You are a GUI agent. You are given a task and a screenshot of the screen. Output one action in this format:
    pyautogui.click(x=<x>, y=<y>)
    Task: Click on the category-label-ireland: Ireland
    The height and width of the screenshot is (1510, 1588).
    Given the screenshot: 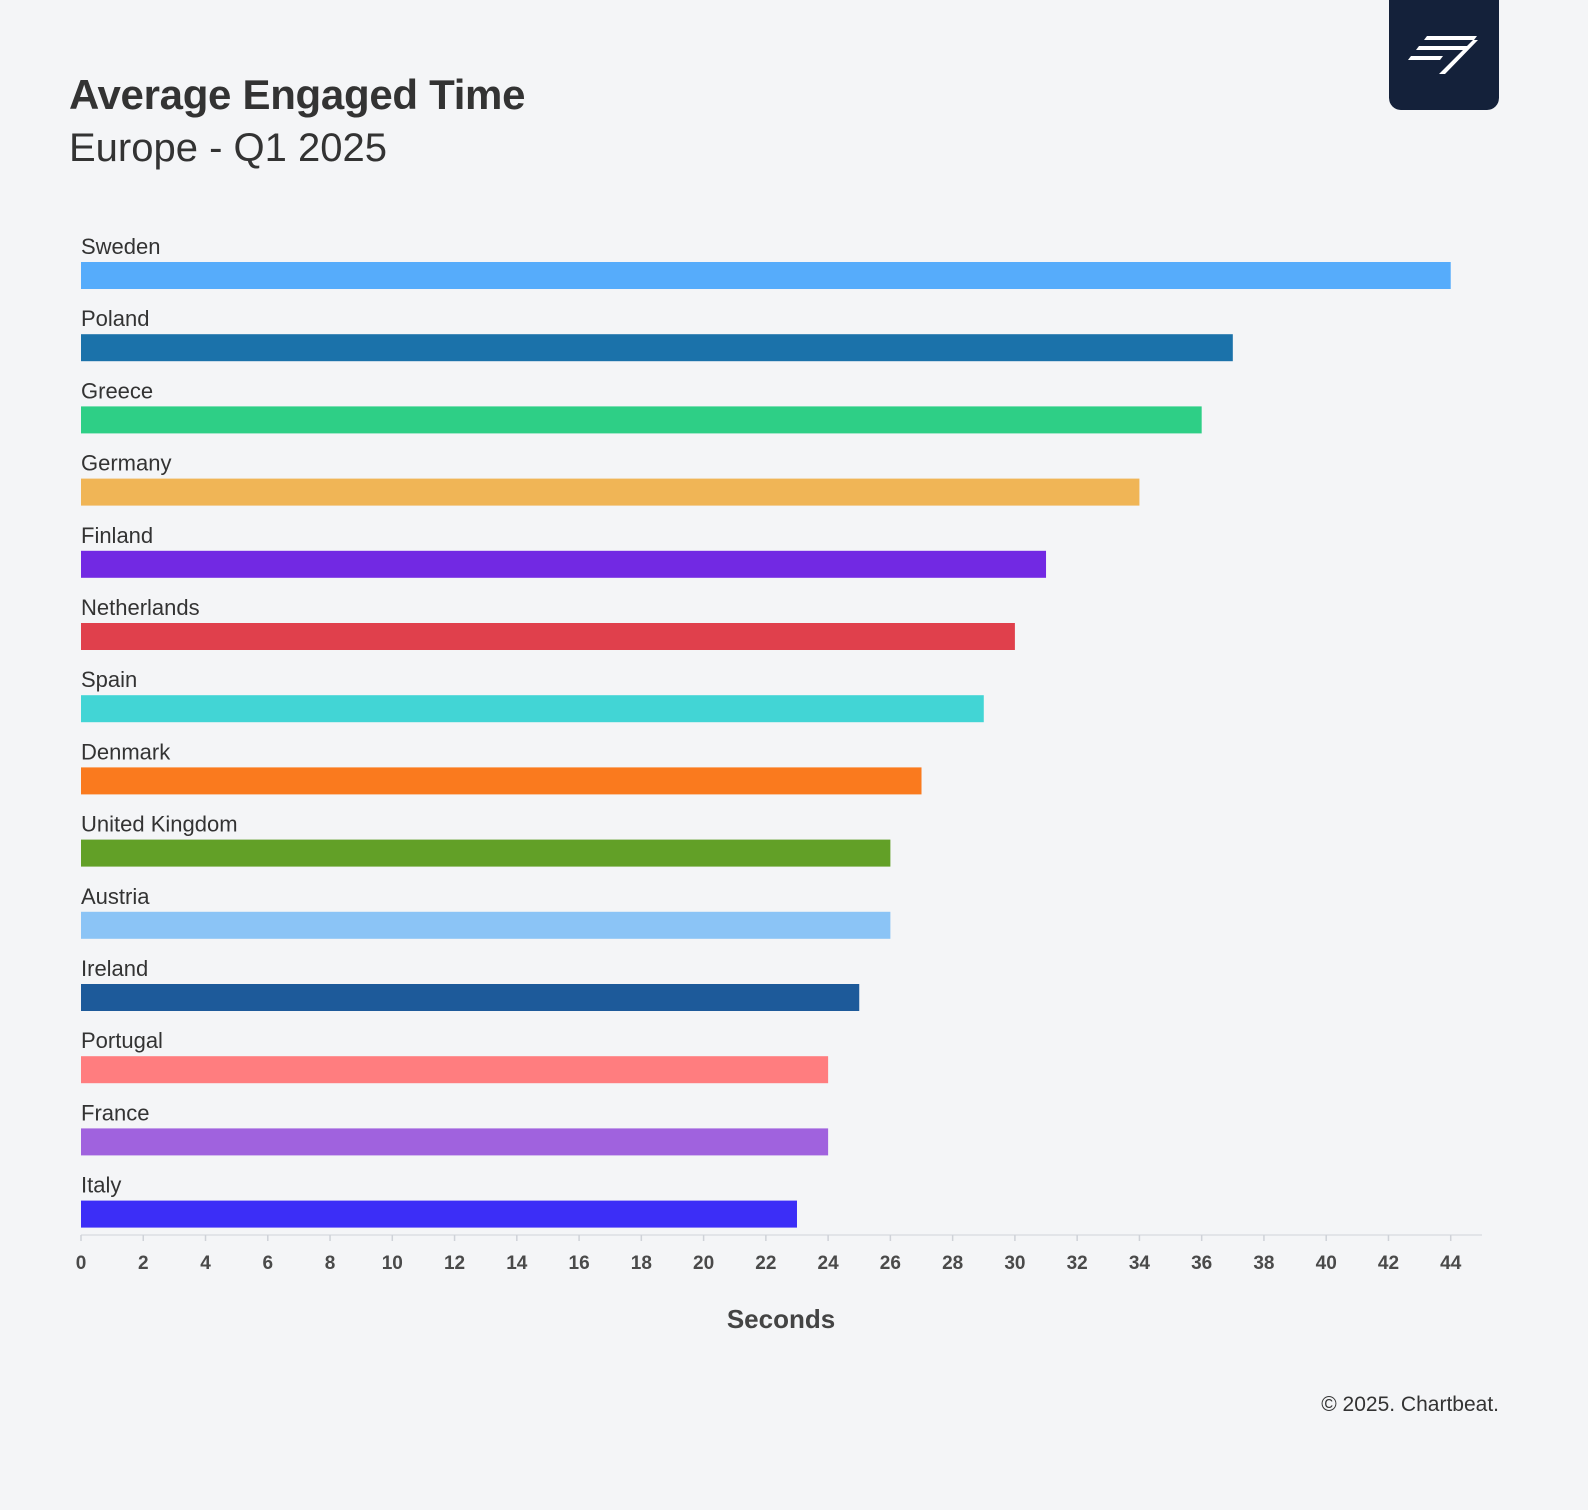 What is the action you would take?
    pyautogui.click(x=114, y=968)
    